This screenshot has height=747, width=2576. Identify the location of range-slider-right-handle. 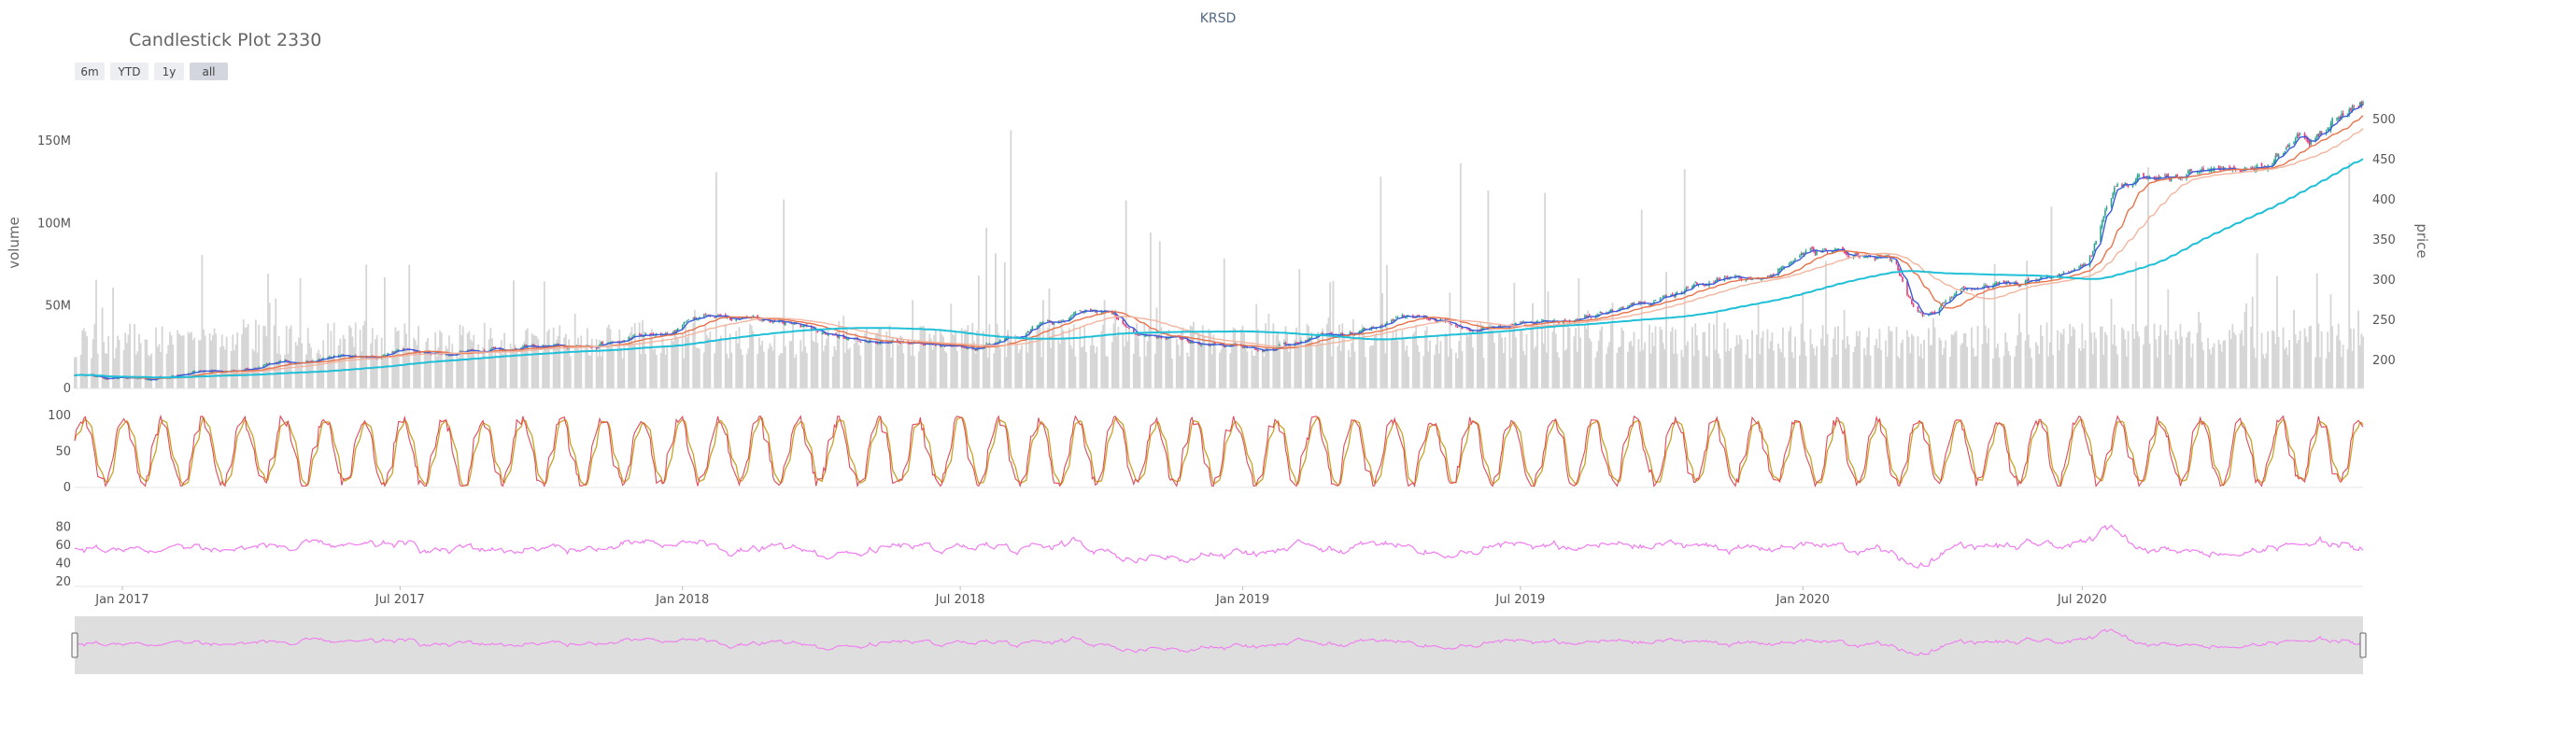
(2363, 645).